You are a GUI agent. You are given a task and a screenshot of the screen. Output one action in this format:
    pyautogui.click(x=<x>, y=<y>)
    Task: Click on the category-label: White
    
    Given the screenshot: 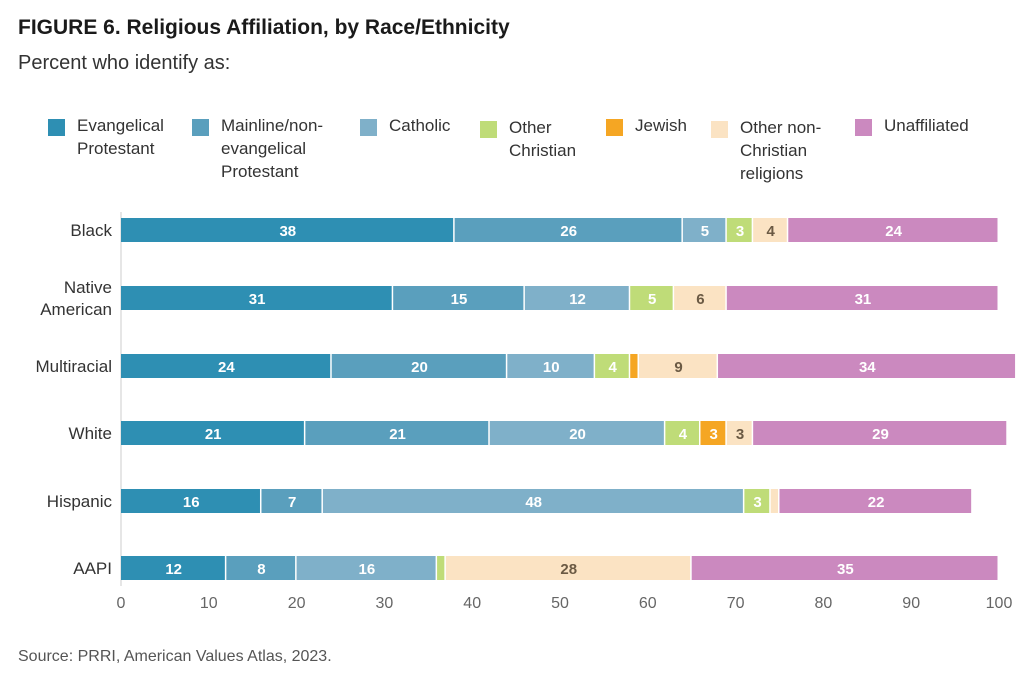 What is the action you would take?
    pyautogui.click(x=90, y=433)
    